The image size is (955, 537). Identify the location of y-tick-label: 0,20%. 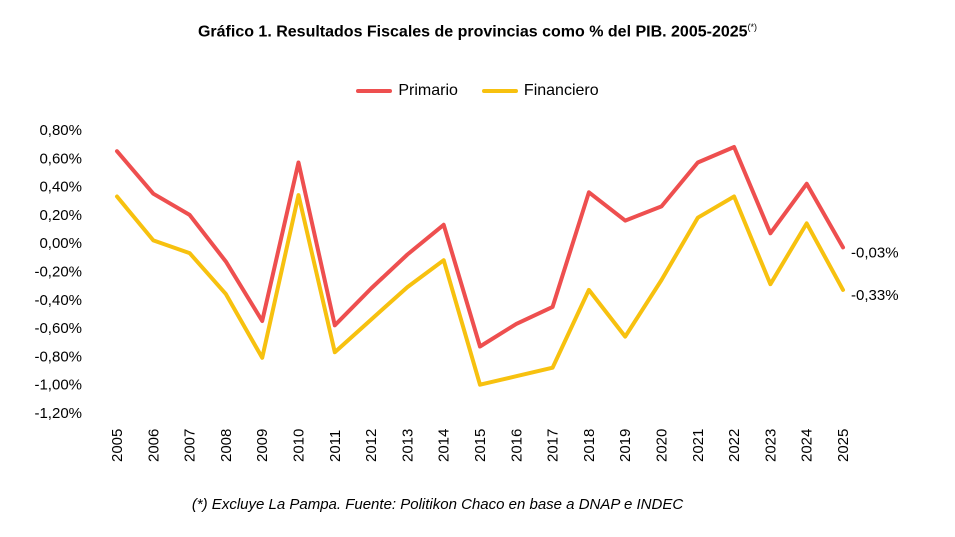
(60, 215).